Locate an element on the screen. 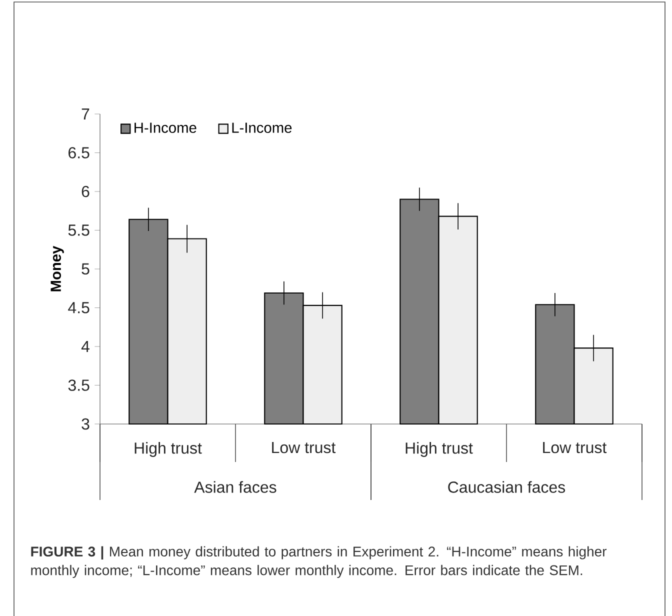  text: FIGURE 3 | Mean money distributed to partners in Experiment 2. “H-Income” means higher monthly income; “L-Income” means lower monthly income. Error bars indicate the SEM. is located at coordinates (319, 562).